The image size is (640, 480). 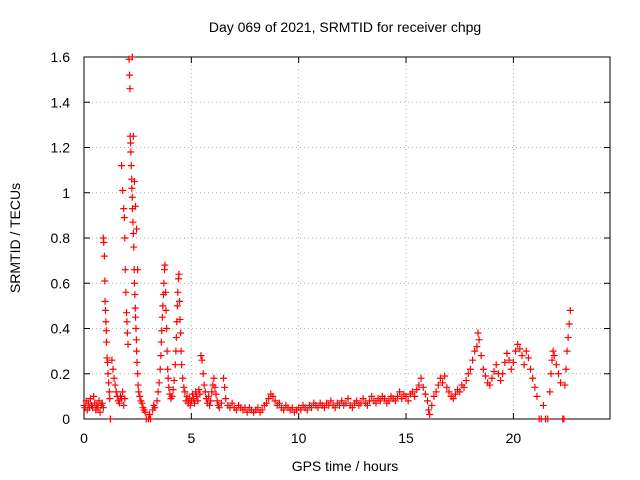 I want to click on y-tick-label: 0.4, so click(x=61, y=329).